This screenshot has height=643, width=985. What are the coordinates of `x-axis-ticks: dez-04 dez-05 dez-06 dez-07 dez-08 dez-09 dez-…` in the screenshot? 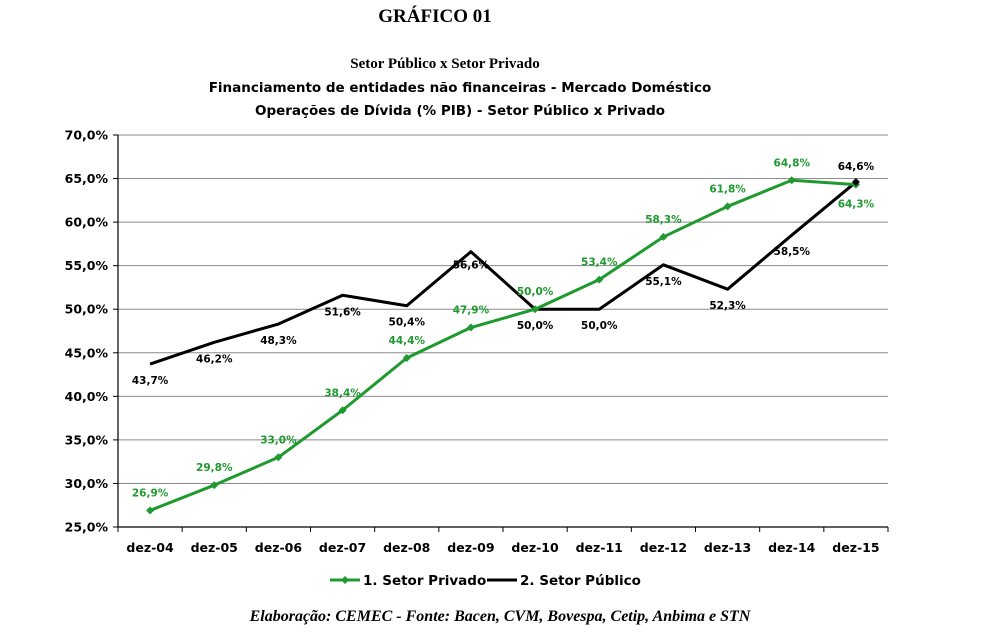 It's located at (502, 547).